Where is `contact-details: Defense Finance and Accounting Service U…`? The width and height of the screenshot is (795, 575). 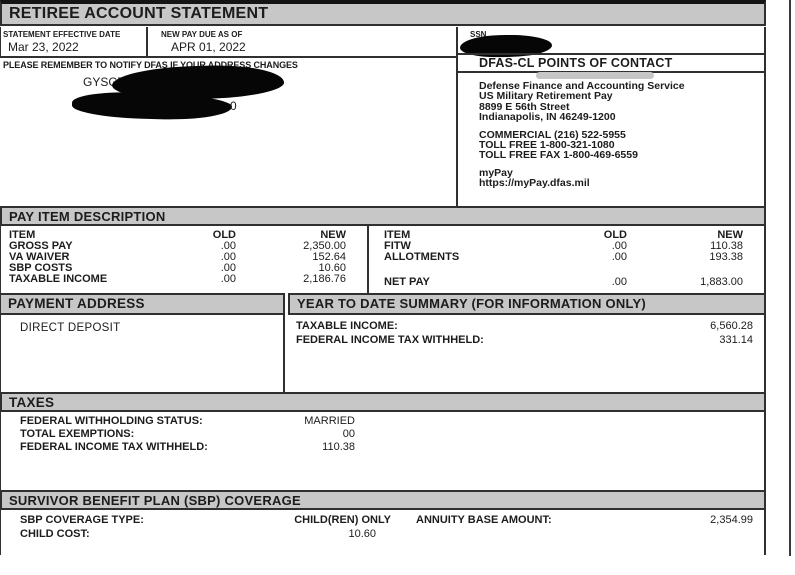 contact-details: Defense Finance and Accounting Service U… is located at coordinates (582, 138).